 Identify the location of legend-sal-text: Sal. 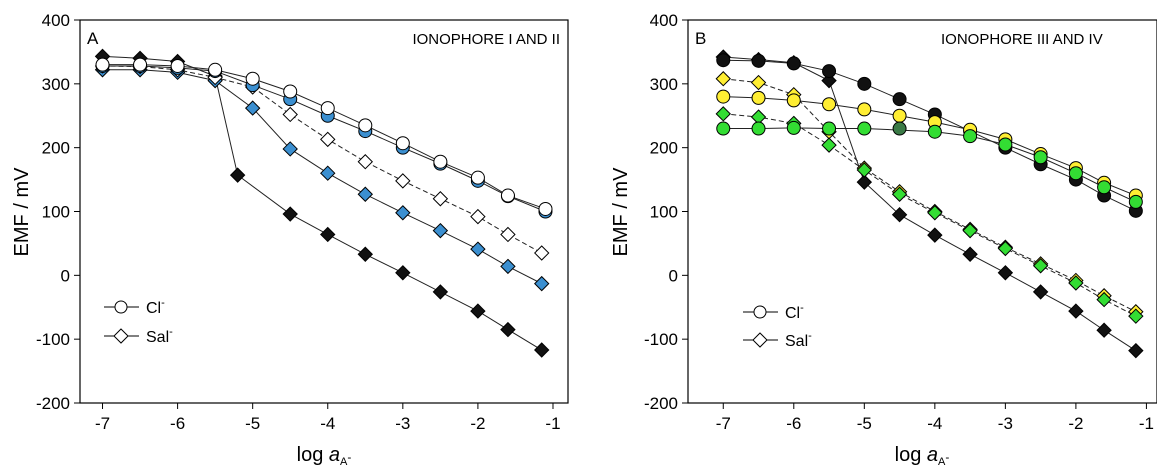
(796, 341).